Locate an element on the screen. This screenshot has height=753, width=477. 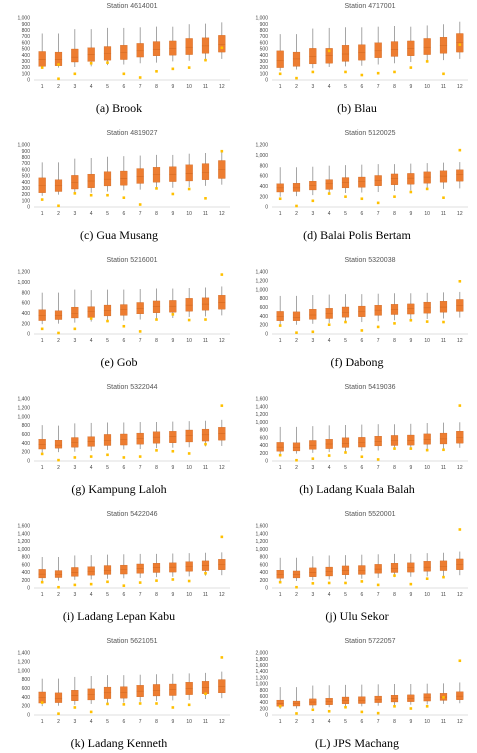
chart-caption: (d) Balai Polis Bertam is located at coordinates (357, 235).